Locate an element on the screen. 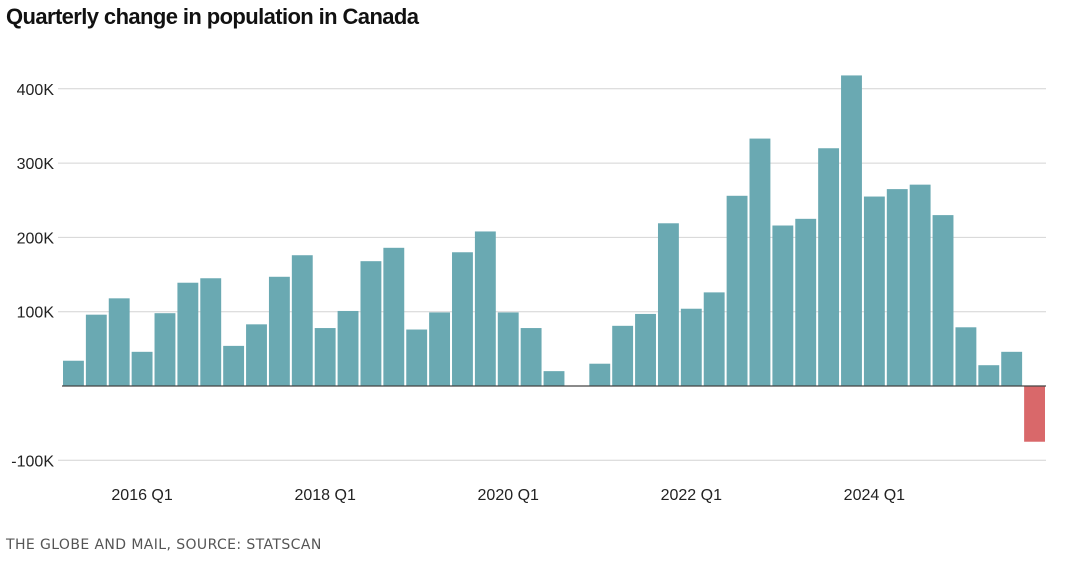 This screenshot has width=1070, height=567. bar-2018-q3 is located at coordinates (371, 323).